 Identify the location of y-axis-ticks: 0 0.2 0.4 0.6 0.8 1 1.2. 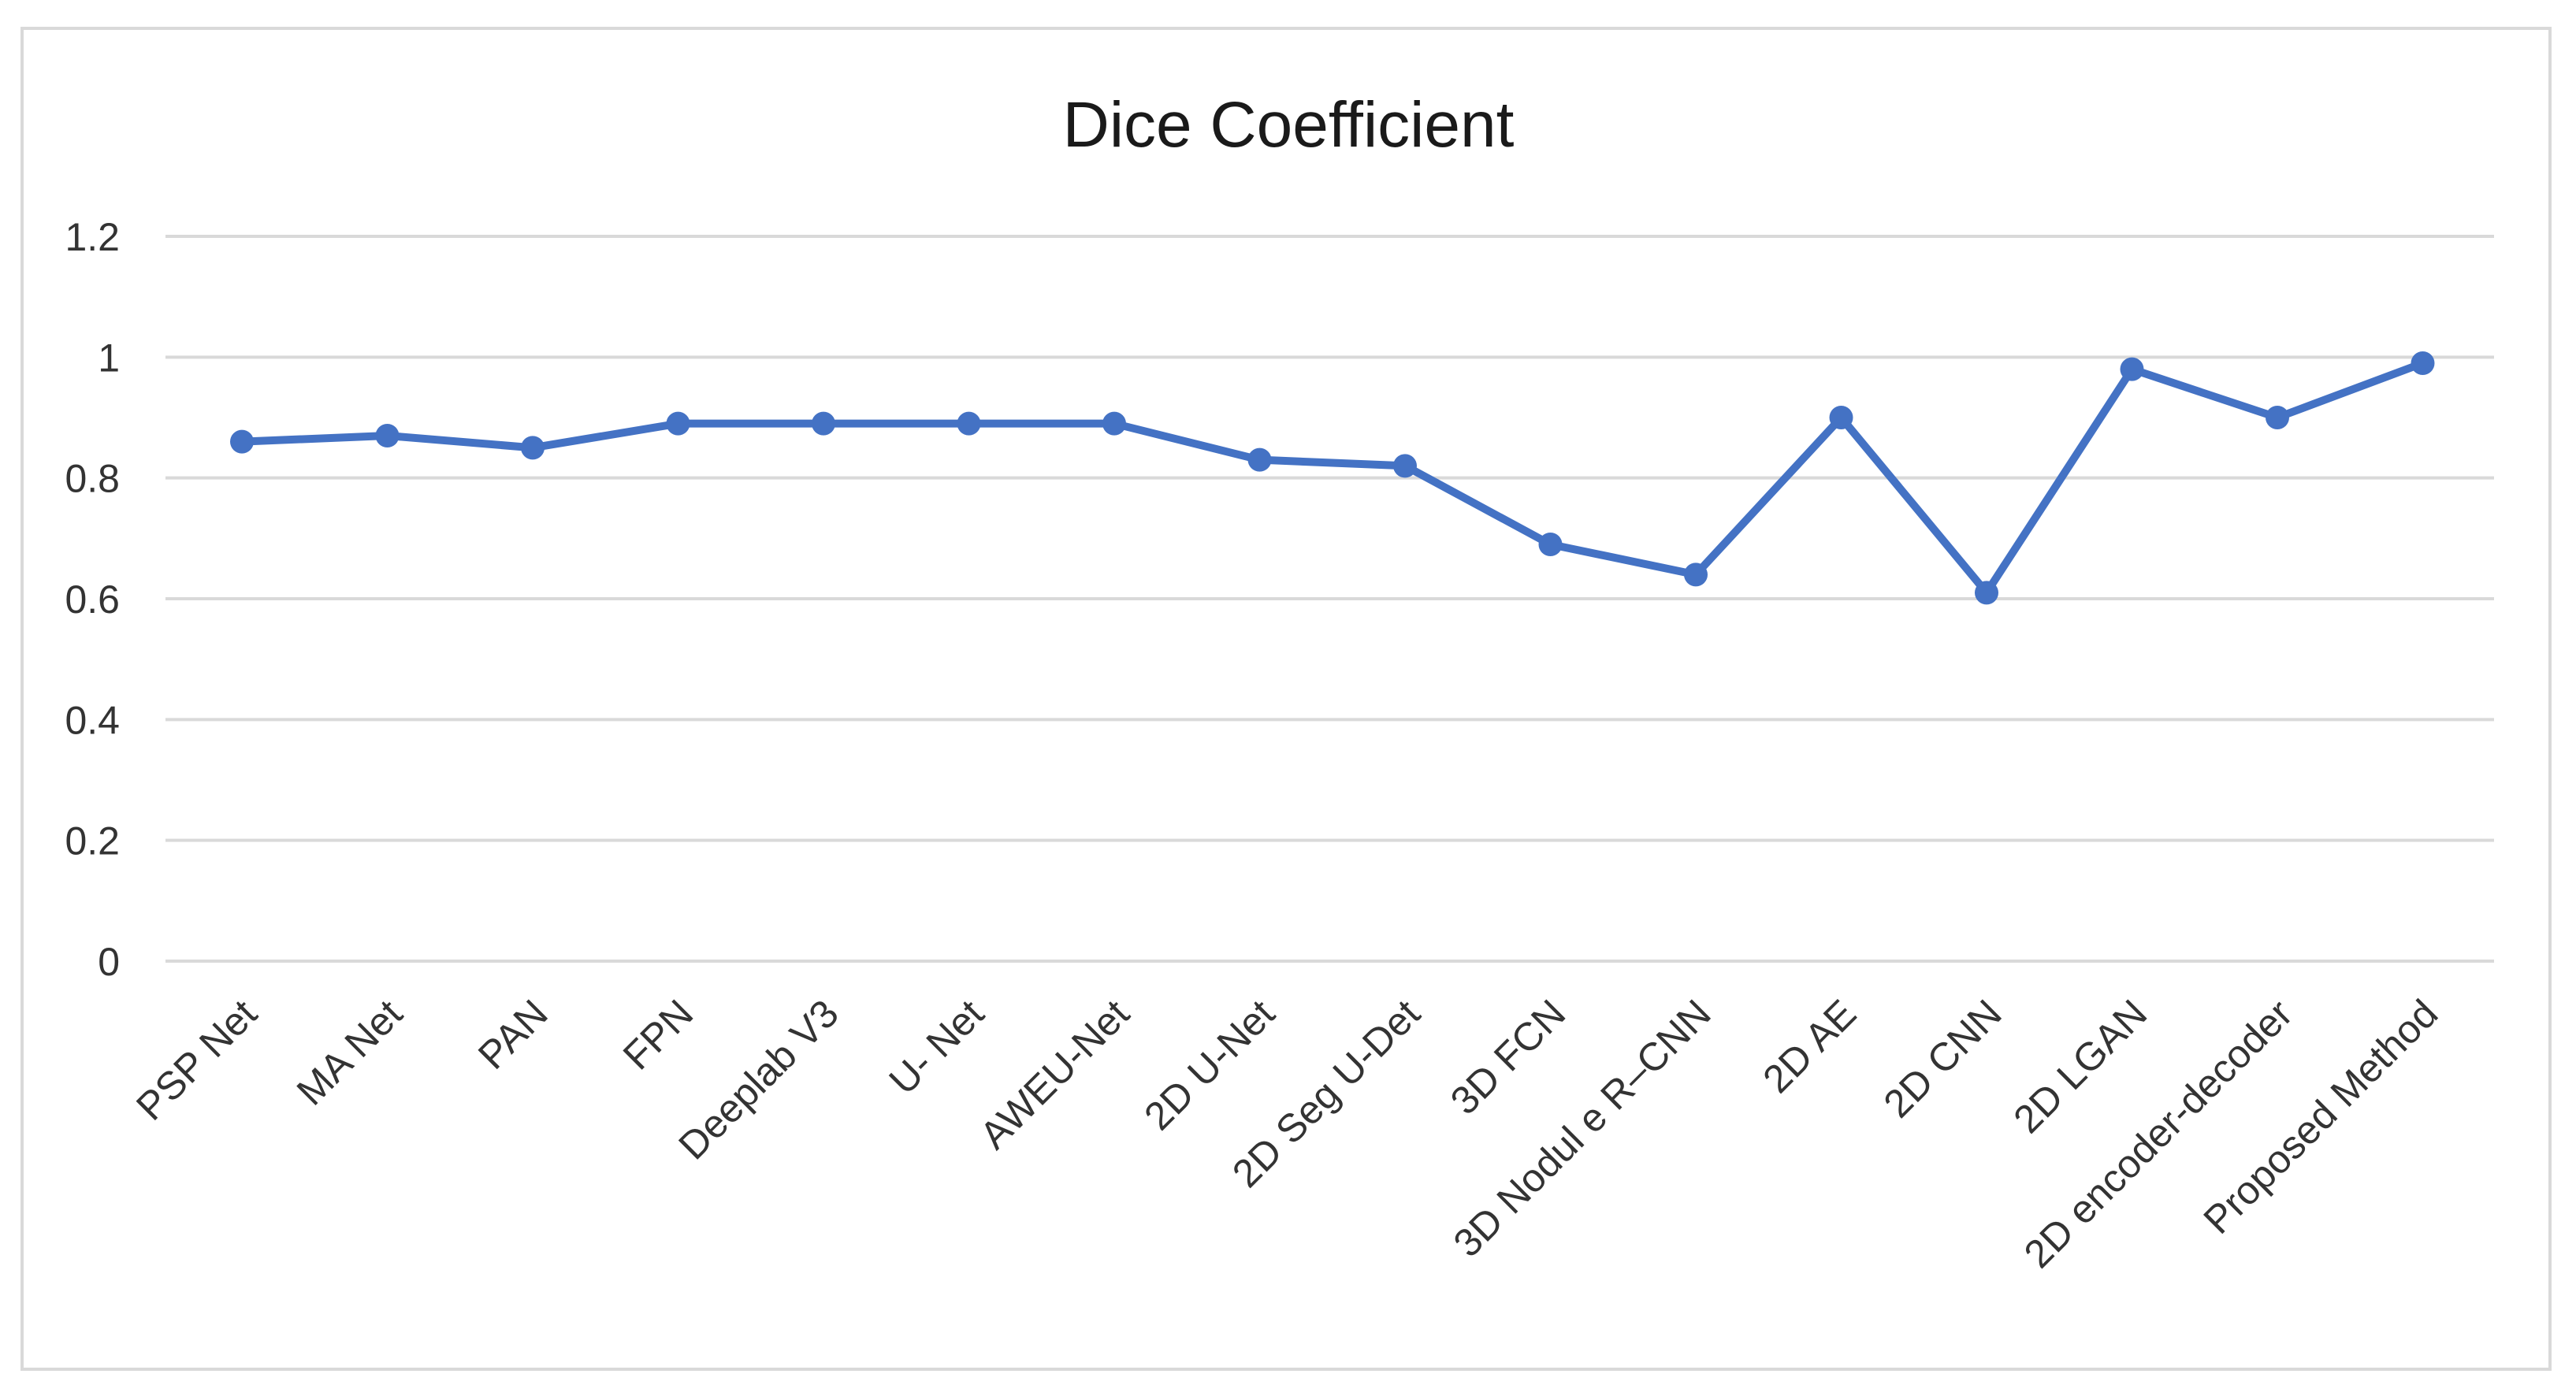
(92, 599).